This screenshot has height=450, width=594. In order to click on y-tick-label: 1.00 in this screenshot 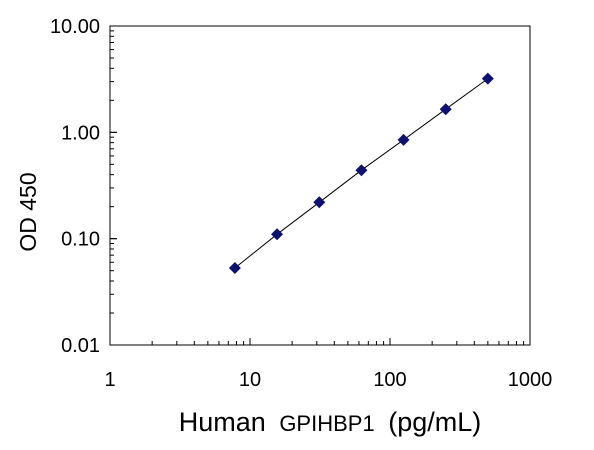, I will do `click(80, 133)`.